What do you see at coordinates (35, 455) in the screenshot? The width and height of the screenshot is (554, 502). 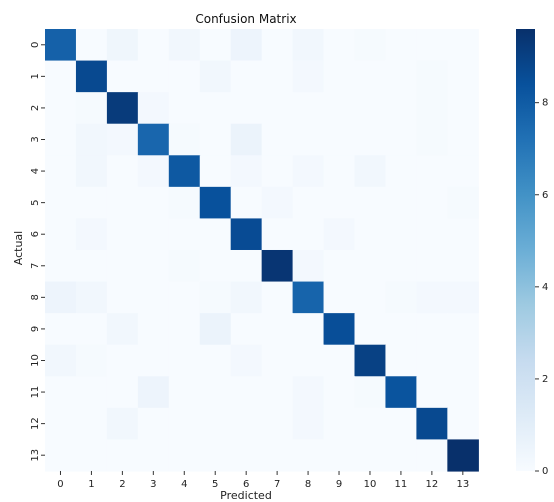 I see `y-tick-label: 13` at bounding box center [35, 455].